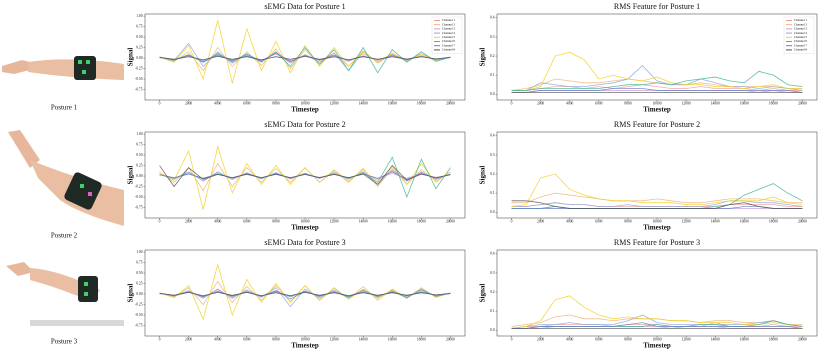  Describe the element at coordinates (800, 24) in the screenshot. I see `legend-label: Channel 2` at that location.